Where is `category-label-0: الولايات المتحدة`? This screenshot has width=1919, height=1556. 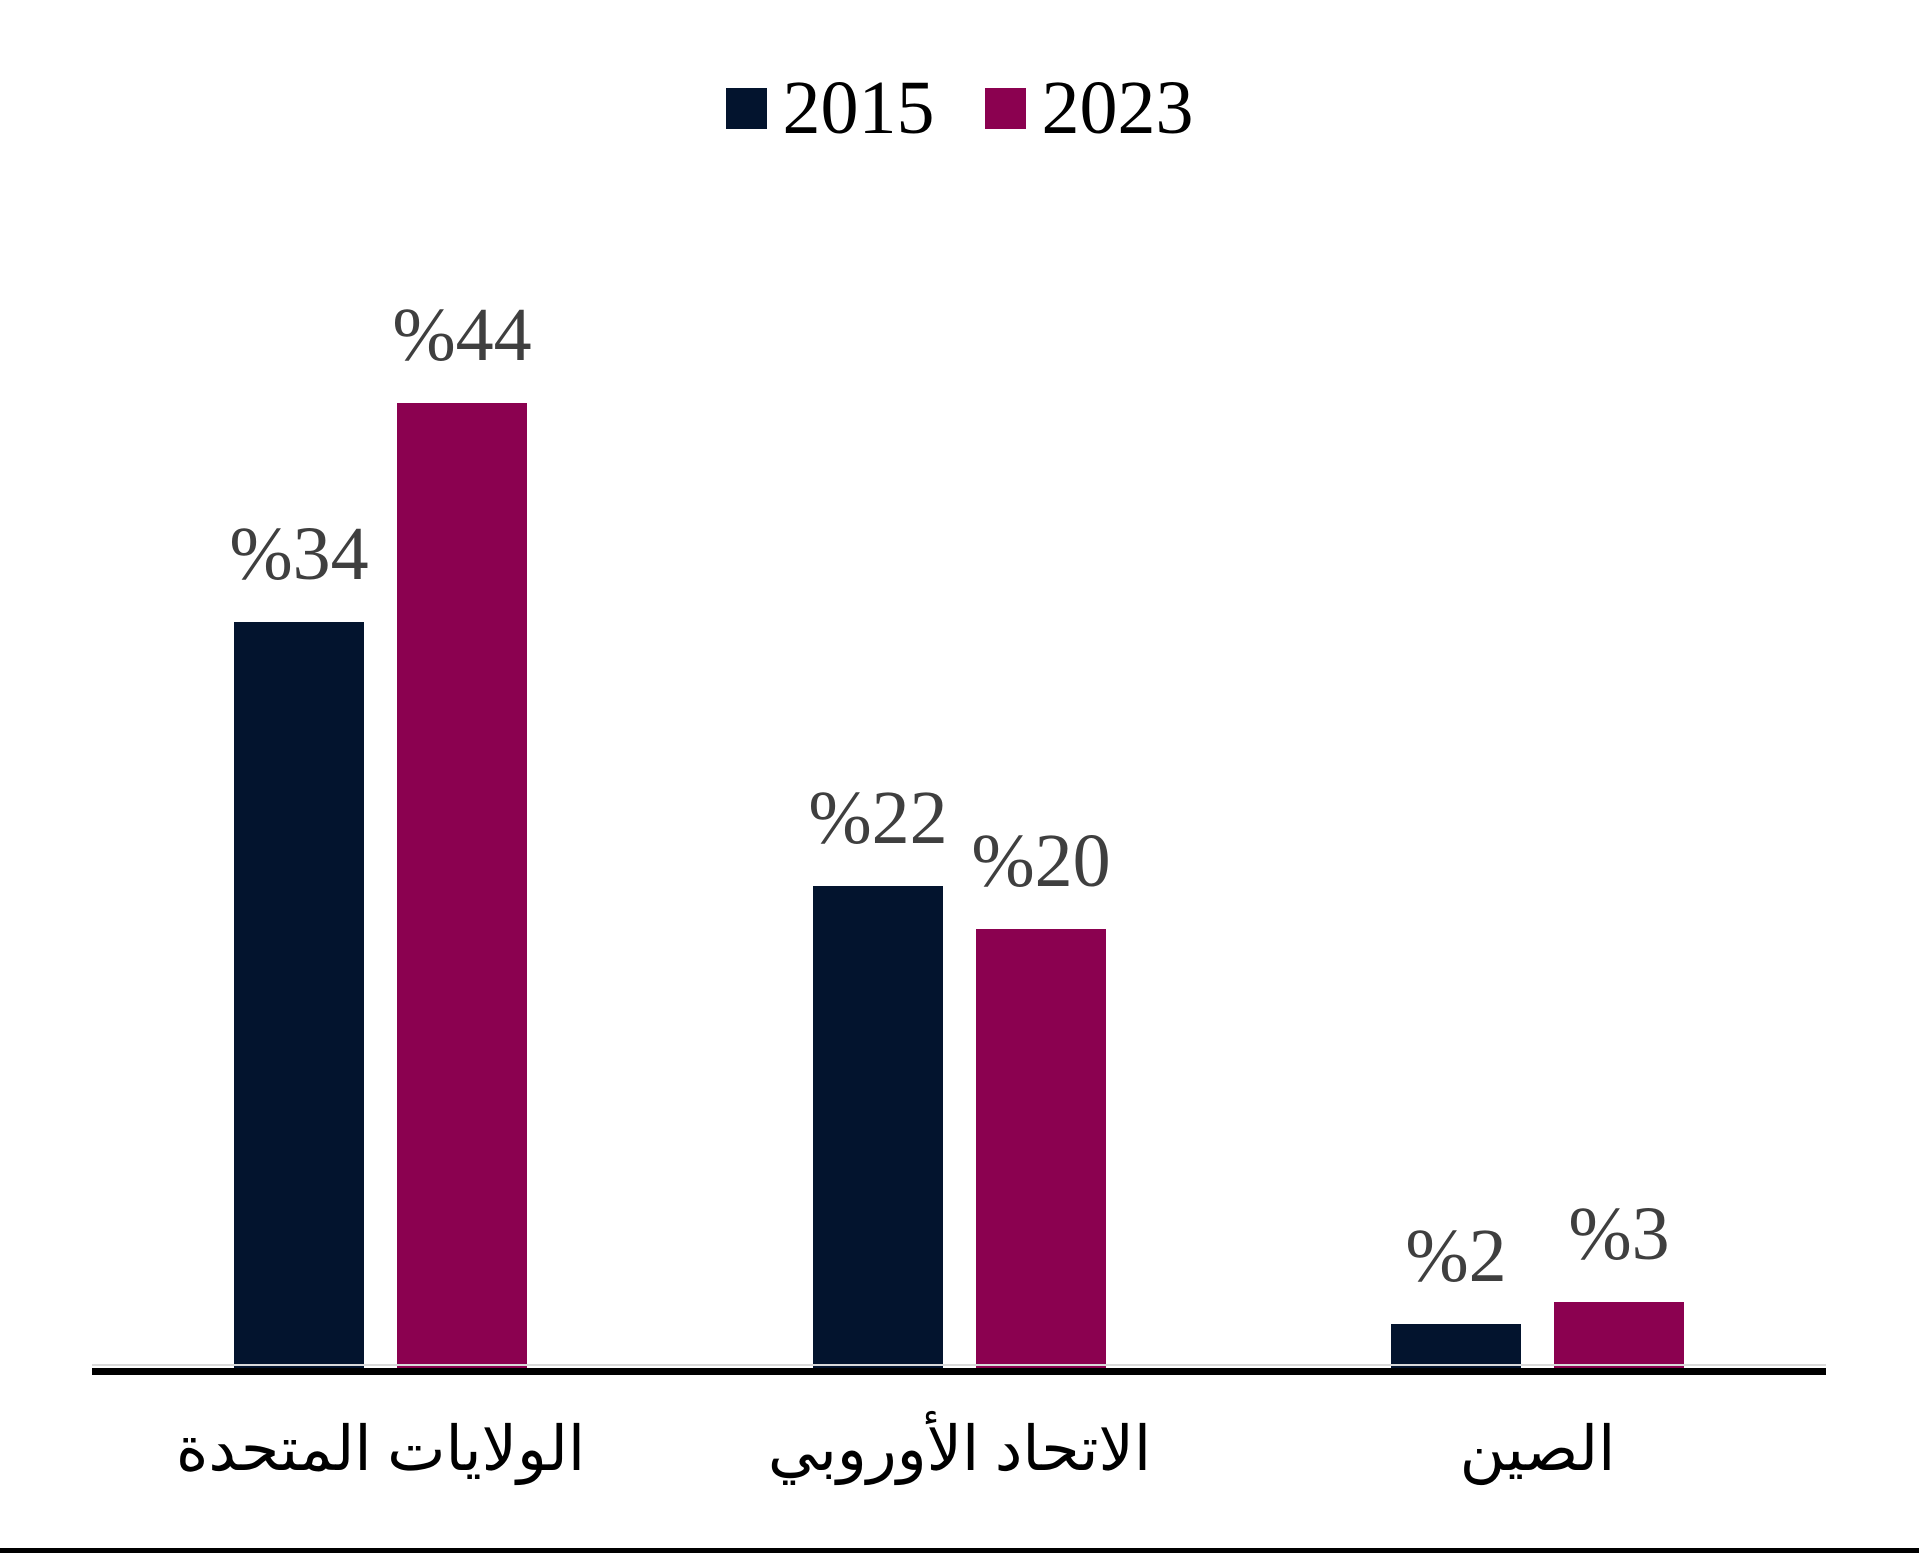 category-label-0: الولايات المتحدة is located at coordinates (380, 1450).